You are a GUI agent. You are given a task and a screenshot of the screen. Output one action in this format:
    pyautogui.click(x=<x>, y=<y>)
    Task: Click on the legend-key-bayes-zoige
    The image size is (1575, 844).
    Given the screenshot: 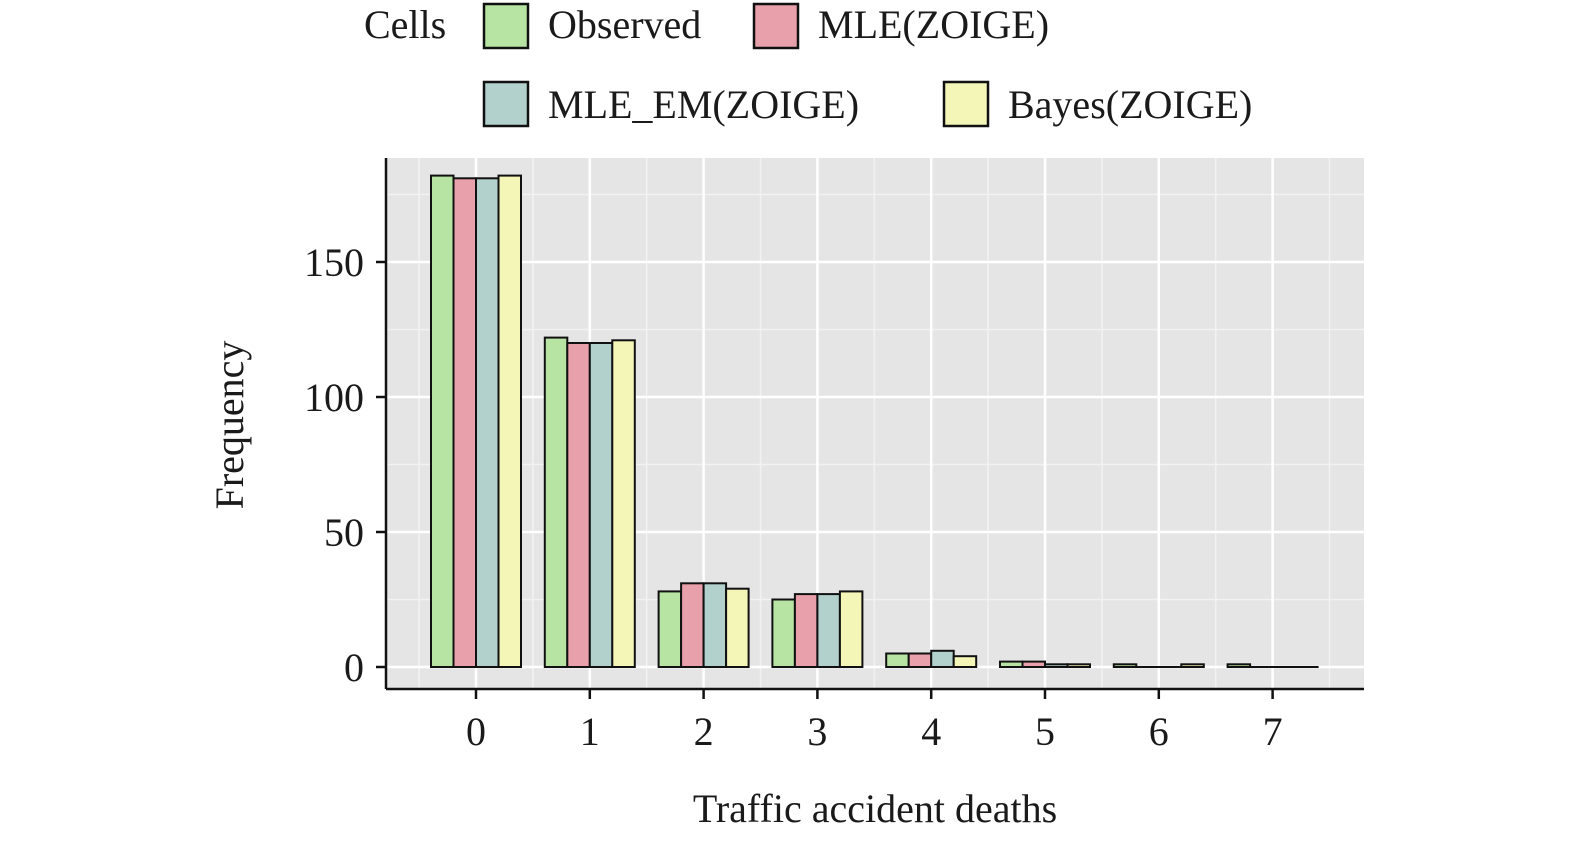 What is the action you would take?
    pyautogui.click(x=966, y=104)
    